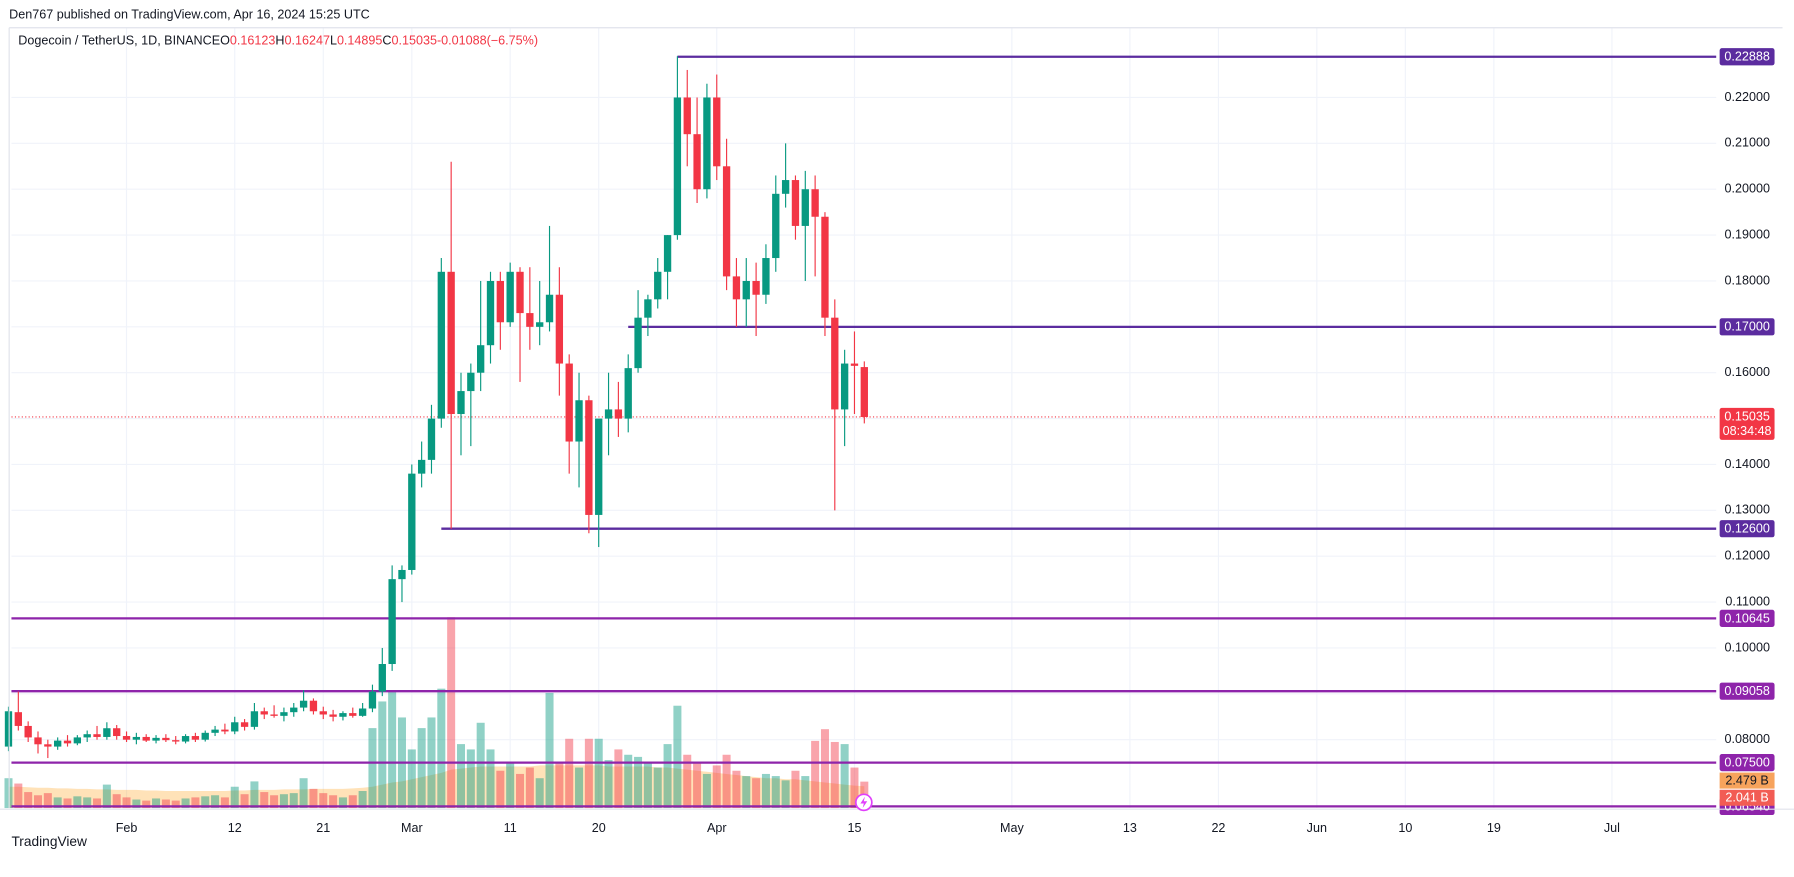 This screenshot has height=877, width=1794. I want to click on legend-change: -0.01088, so click(462, 41).